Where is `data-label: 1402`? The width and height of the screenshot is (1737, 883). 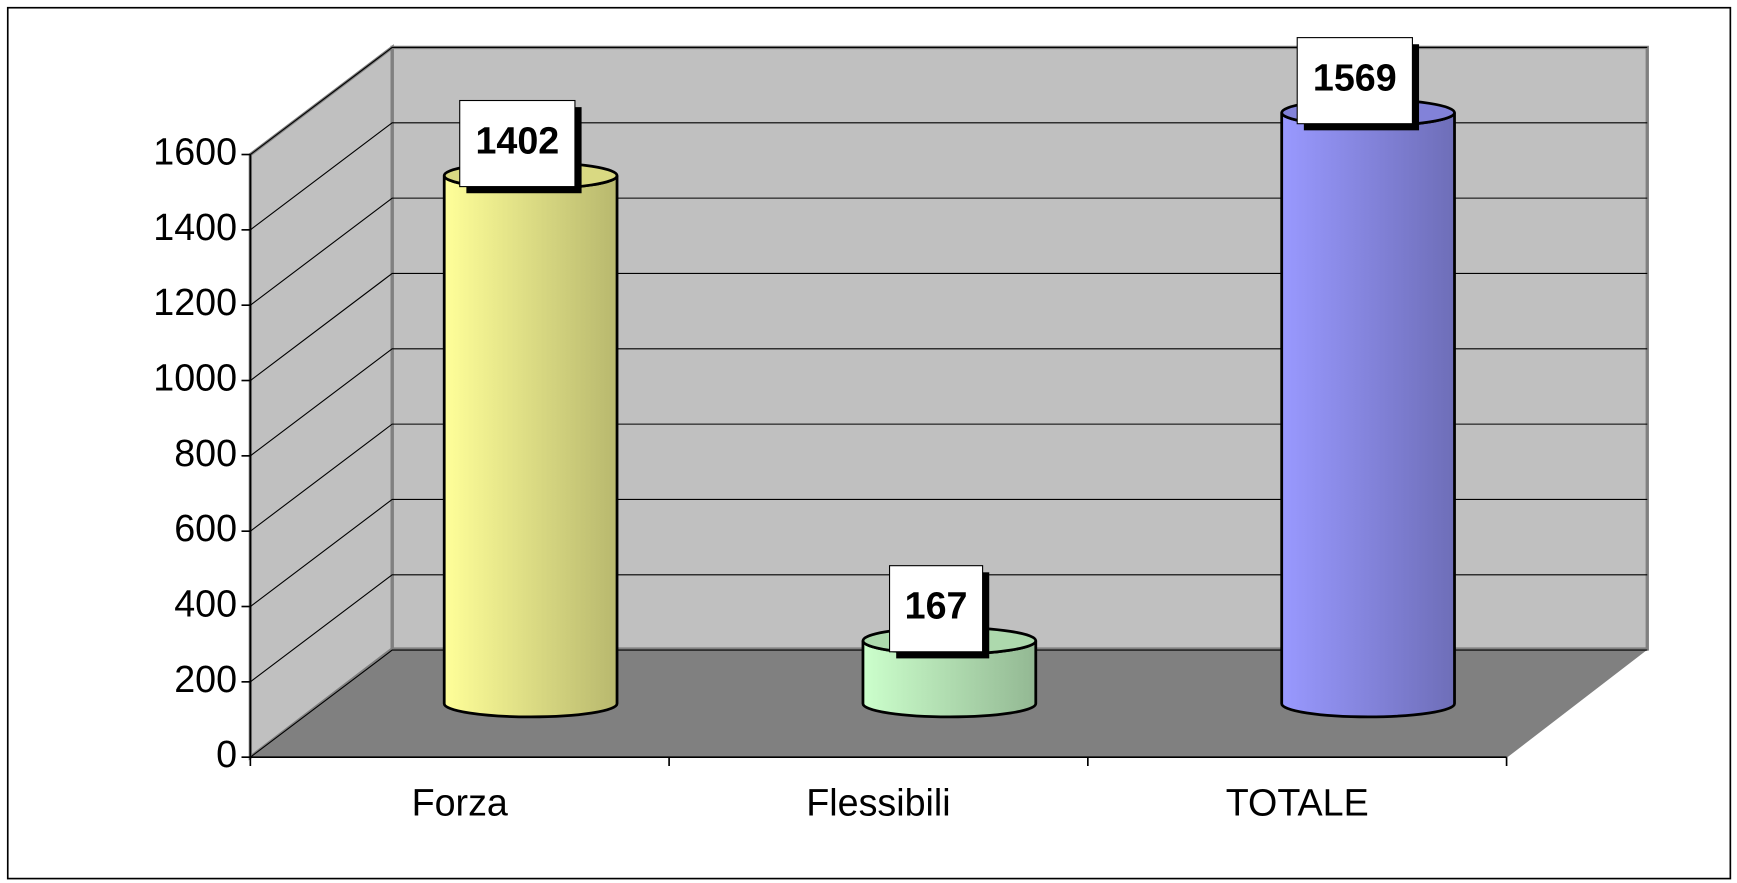 data-label: 1402 is located at coordinates (517, 141).